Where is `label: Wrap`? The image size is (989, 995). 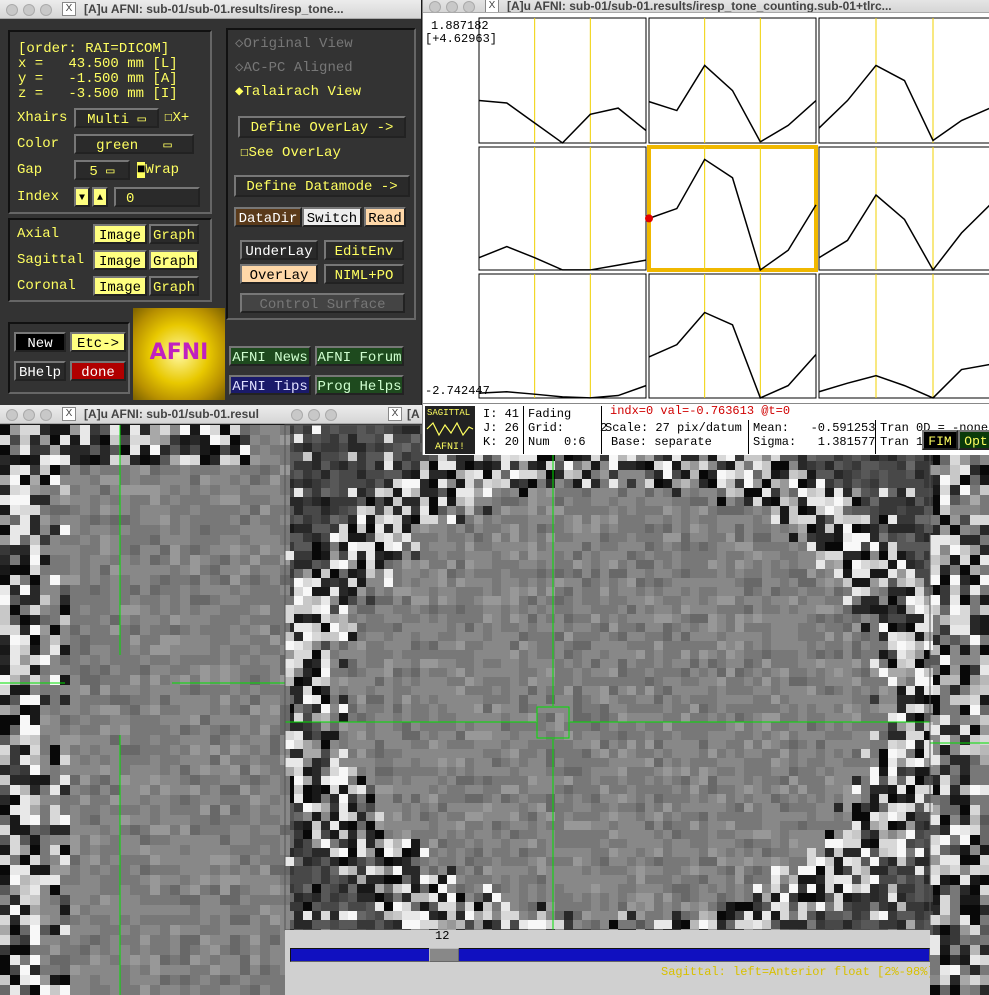
label: Wrap is located at coordinates (162, 170).